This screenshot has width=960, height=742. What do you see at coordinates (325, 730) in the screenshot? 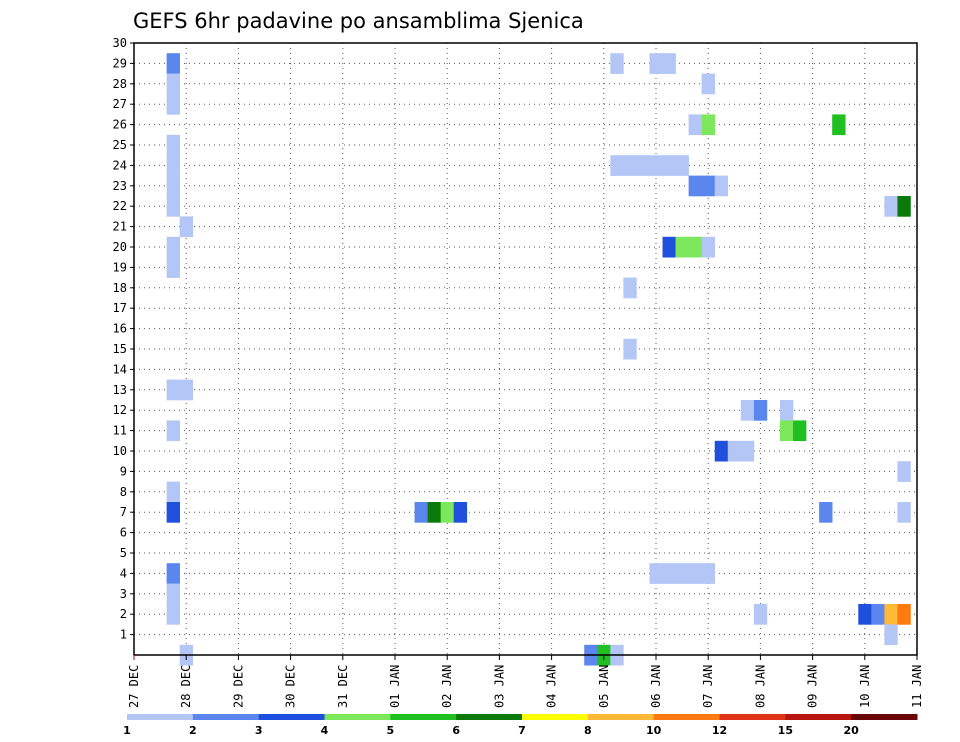
I see `colorbar-label: 4` at bounding box center [325, 730].